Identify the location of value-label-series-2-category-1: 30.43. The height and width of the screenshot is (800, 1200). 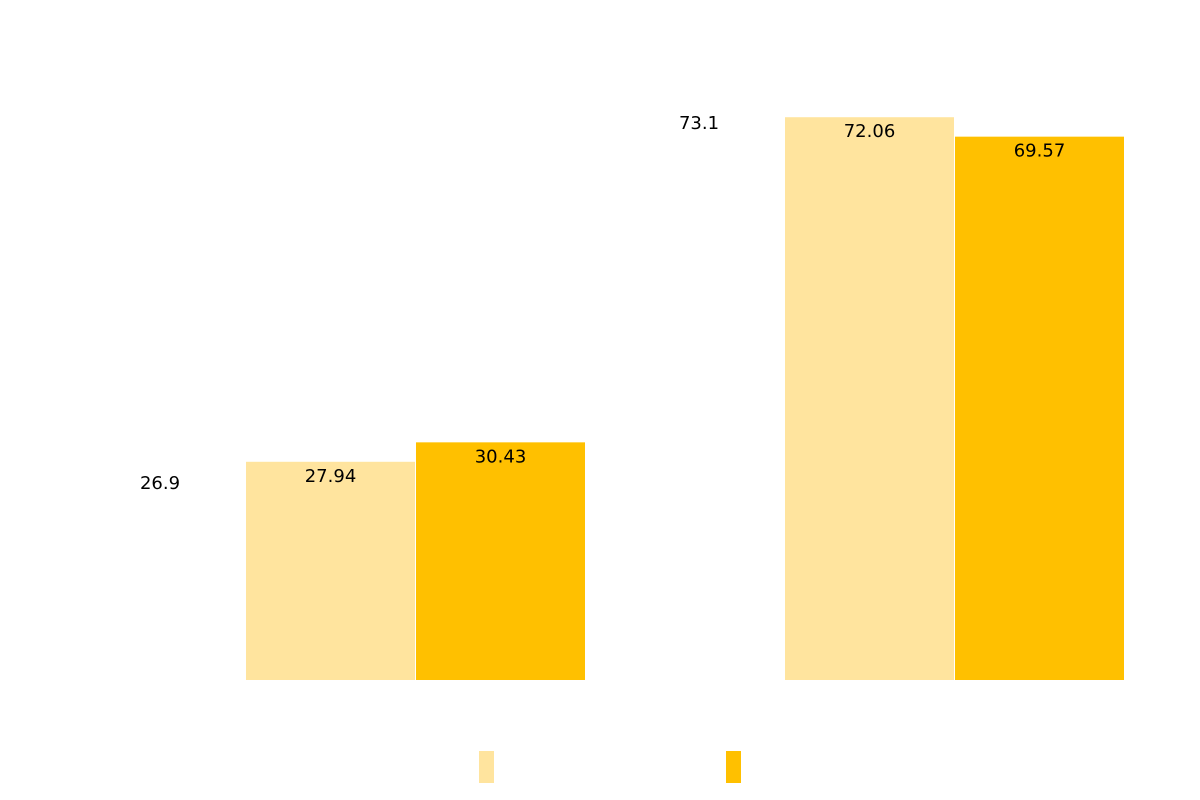
(501, 456).